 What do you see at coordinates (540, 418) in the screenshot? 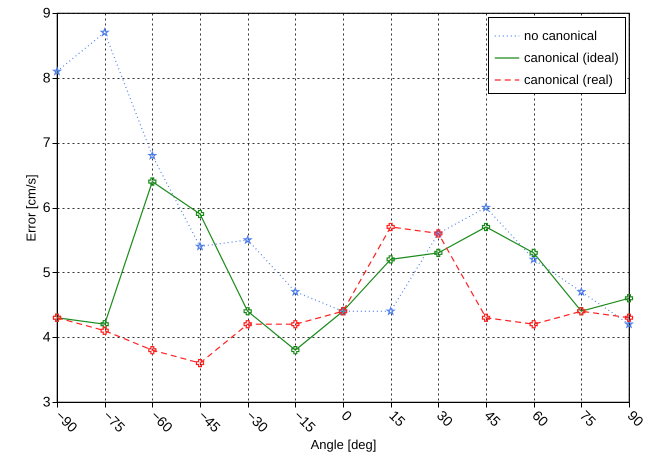
I see `x-tick-label: 60` at bounding box center [540, 418].